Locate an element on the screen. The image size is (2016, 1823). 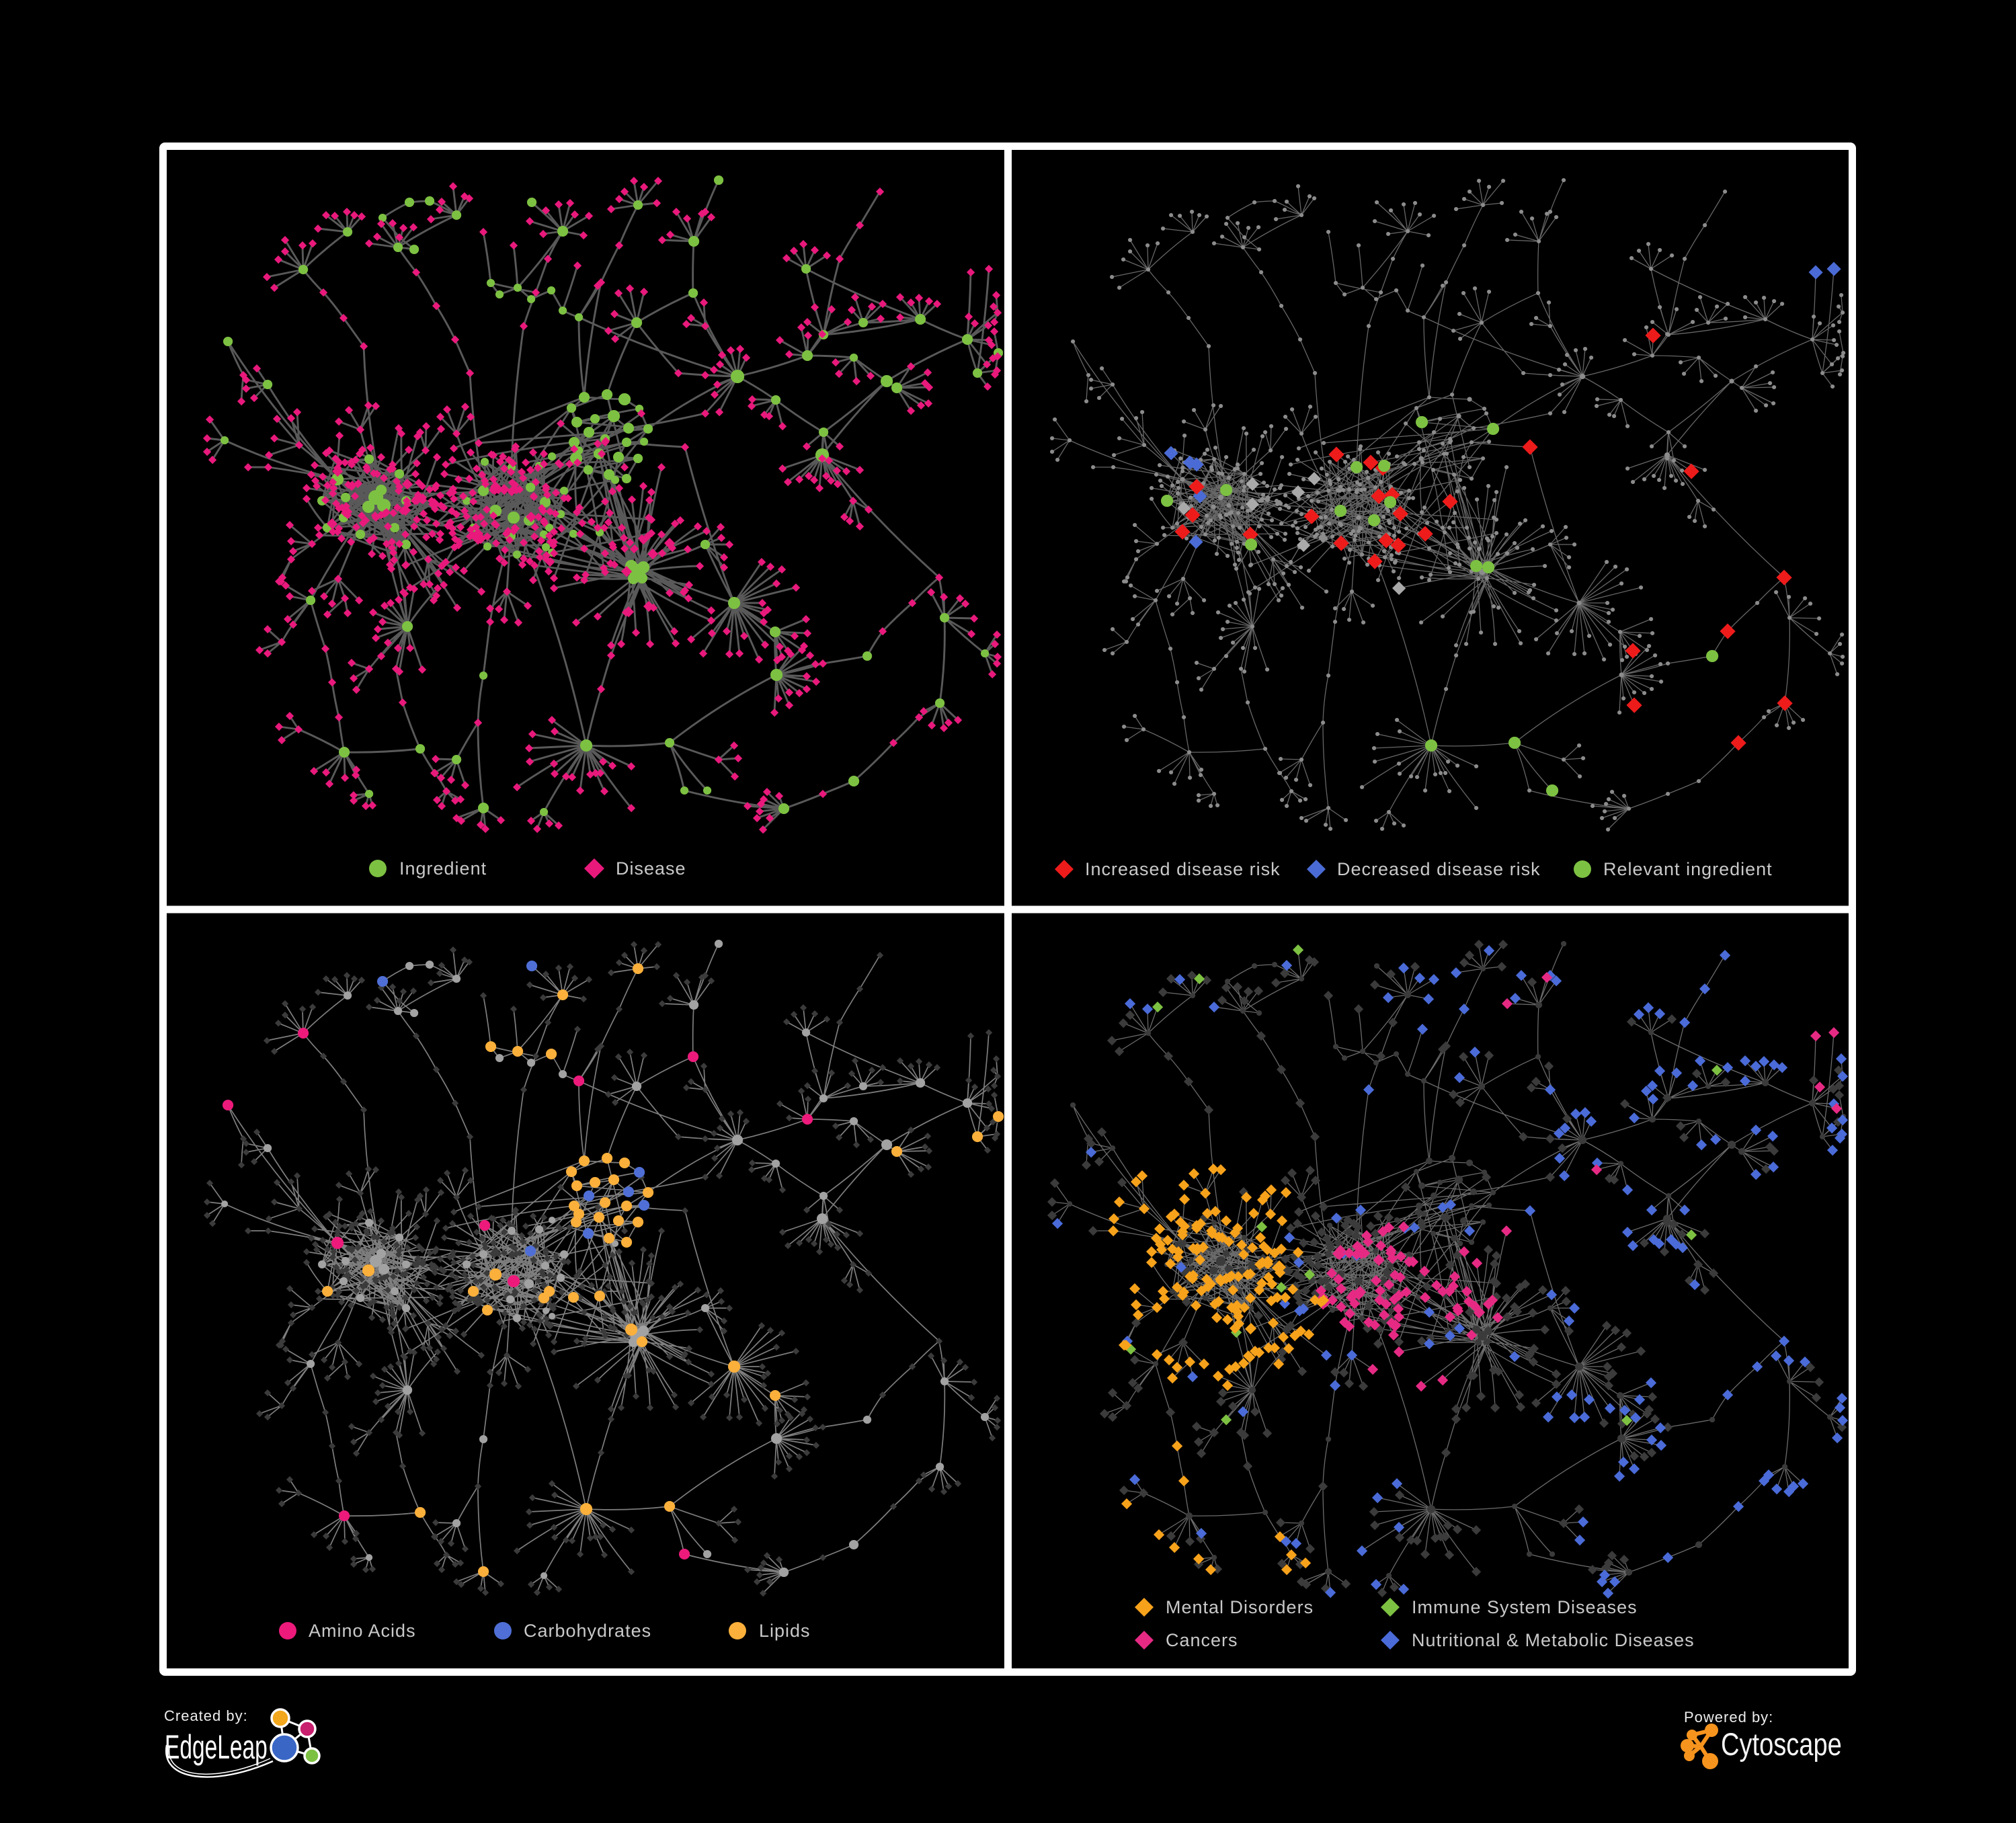
svg-text: Powered by: is located at coordinates (1728, 1718).